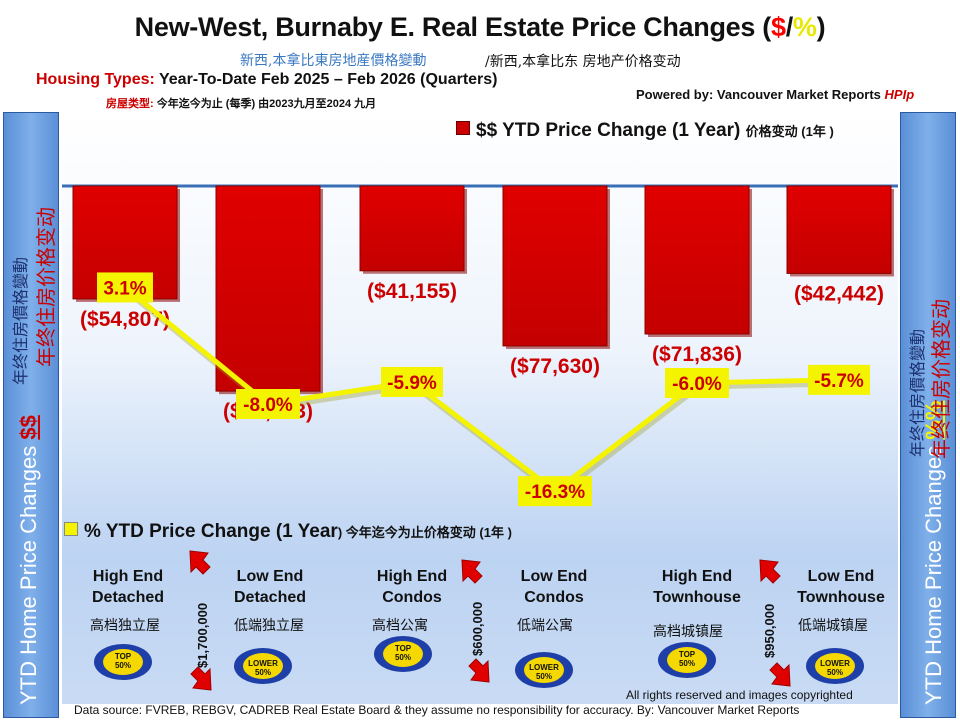 This screenshot has width=960, height=720. What do you see at coordinates (463, 128) in the screenshot?
I see `legend-red-square-icon` at bounding box center [463, 128].